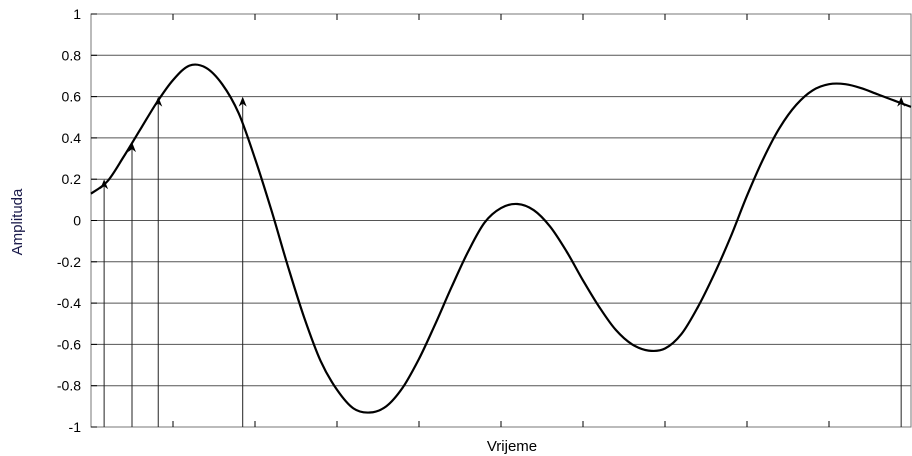 This screenshot has height=456, width=912. What do you see at coordinates (72, 97) in the screenshot?
I see `y-tick-label: 0.6` at bounding box center [72, 97].